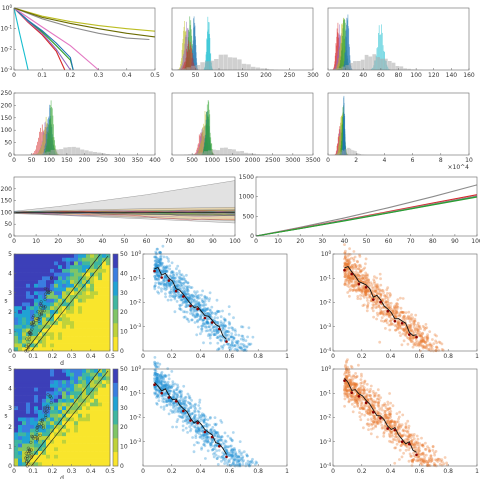 The image size is (480, 479). I want to click on y-tick-exponent: -1, so click(139, 276).